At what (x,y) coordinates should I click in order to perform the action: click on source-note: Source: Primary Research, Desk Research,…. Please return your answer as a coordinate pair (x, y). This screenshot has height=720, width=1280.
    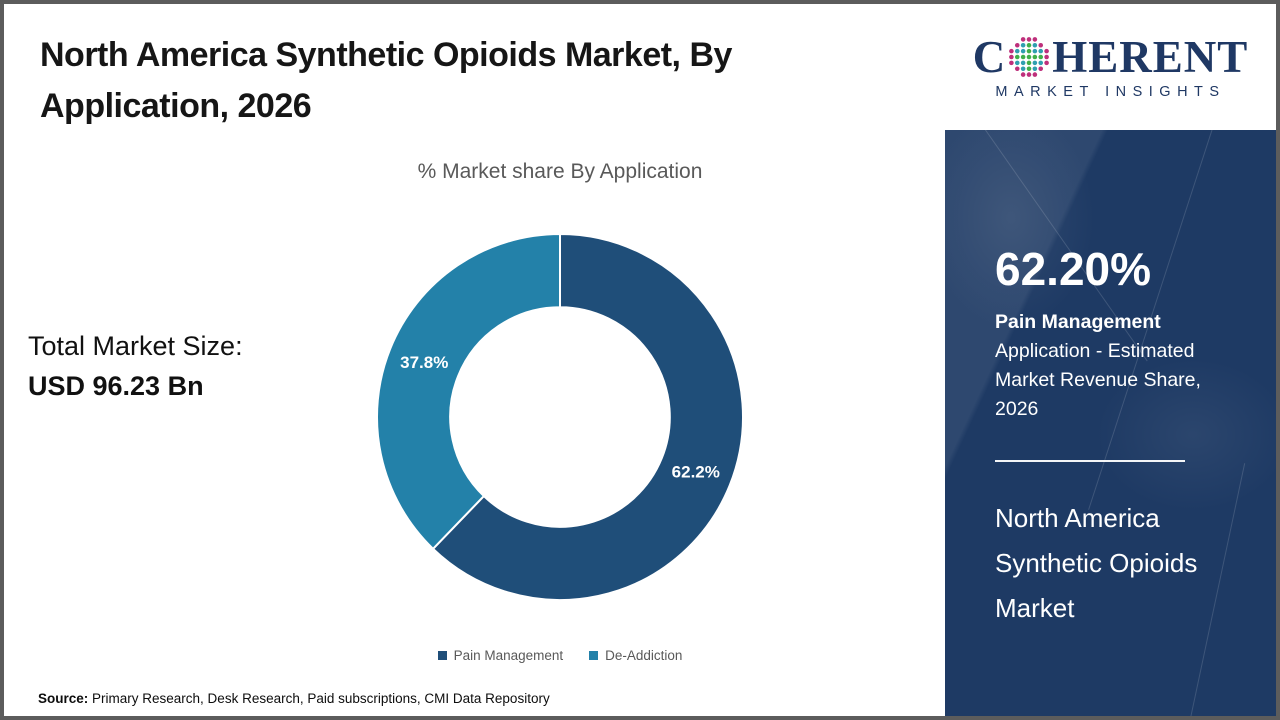
    Looking at the image, I should click on (294, 698).